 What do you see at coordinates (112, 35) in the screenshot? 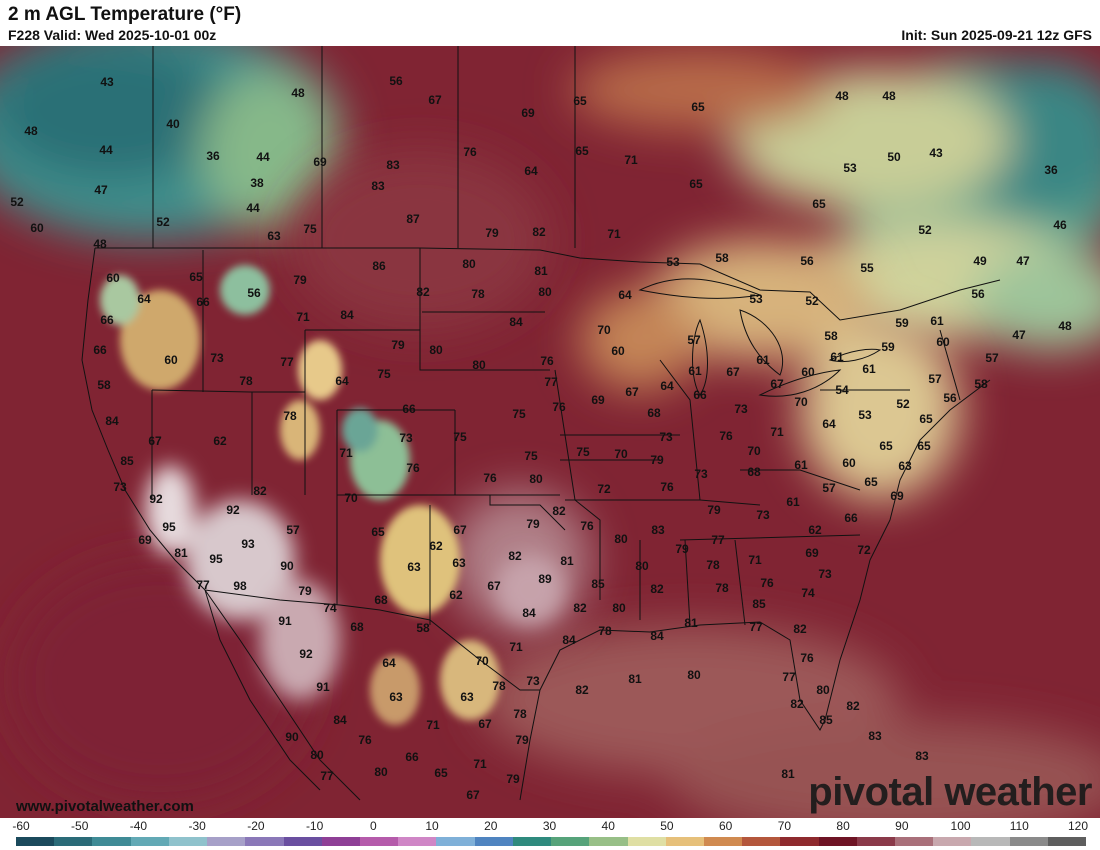
I see `valid-time: F228 Valid: Wed 2025-10-01 00z` at bounding box center [112, 35].